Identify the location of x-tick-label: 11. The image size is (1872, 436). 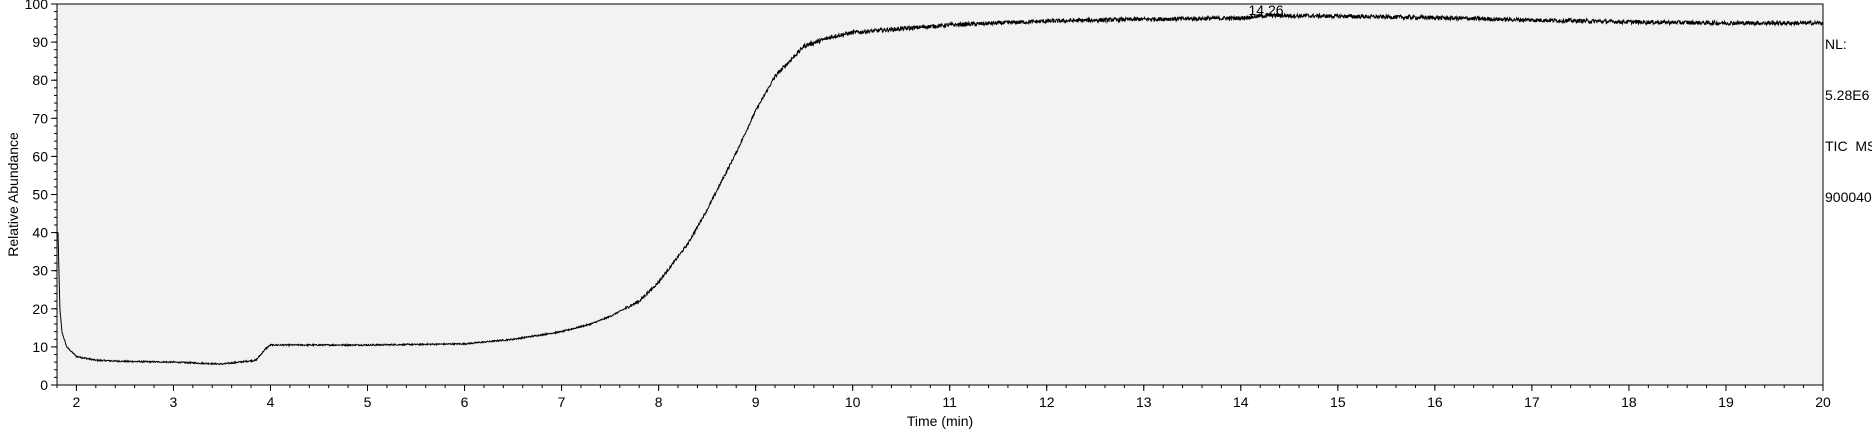
(949, 402).